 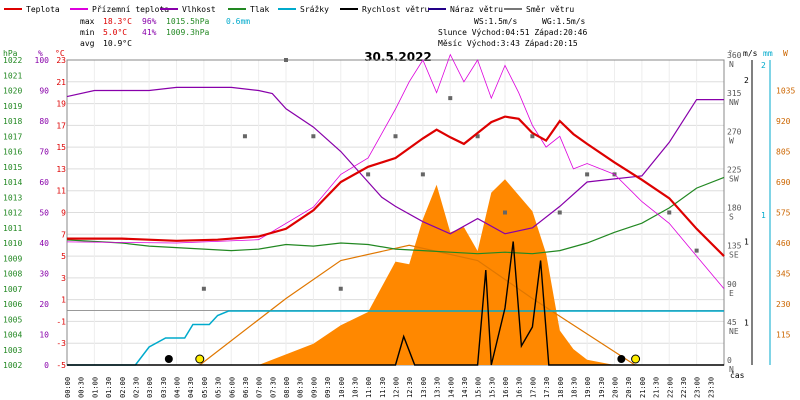 I want to click on time-tick-8: 04:00, so click(x=178, y=387).